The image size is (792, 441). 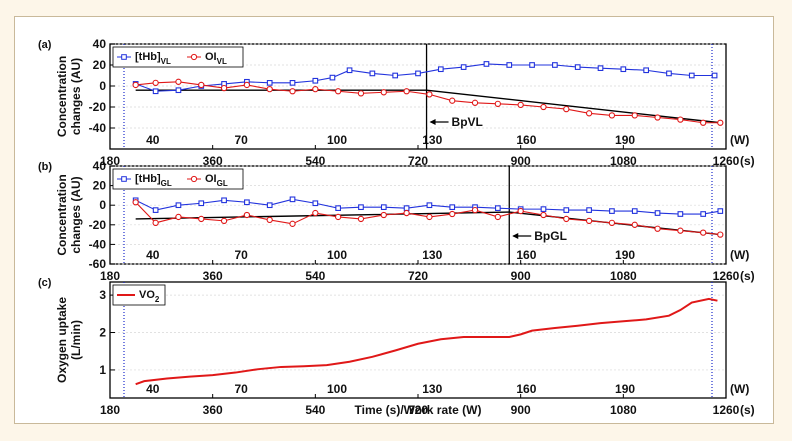 What do you see at coordinates (623, 161) in the screenshot?
I see `x-tick-label: 1080` at bounding box center [623, 161].